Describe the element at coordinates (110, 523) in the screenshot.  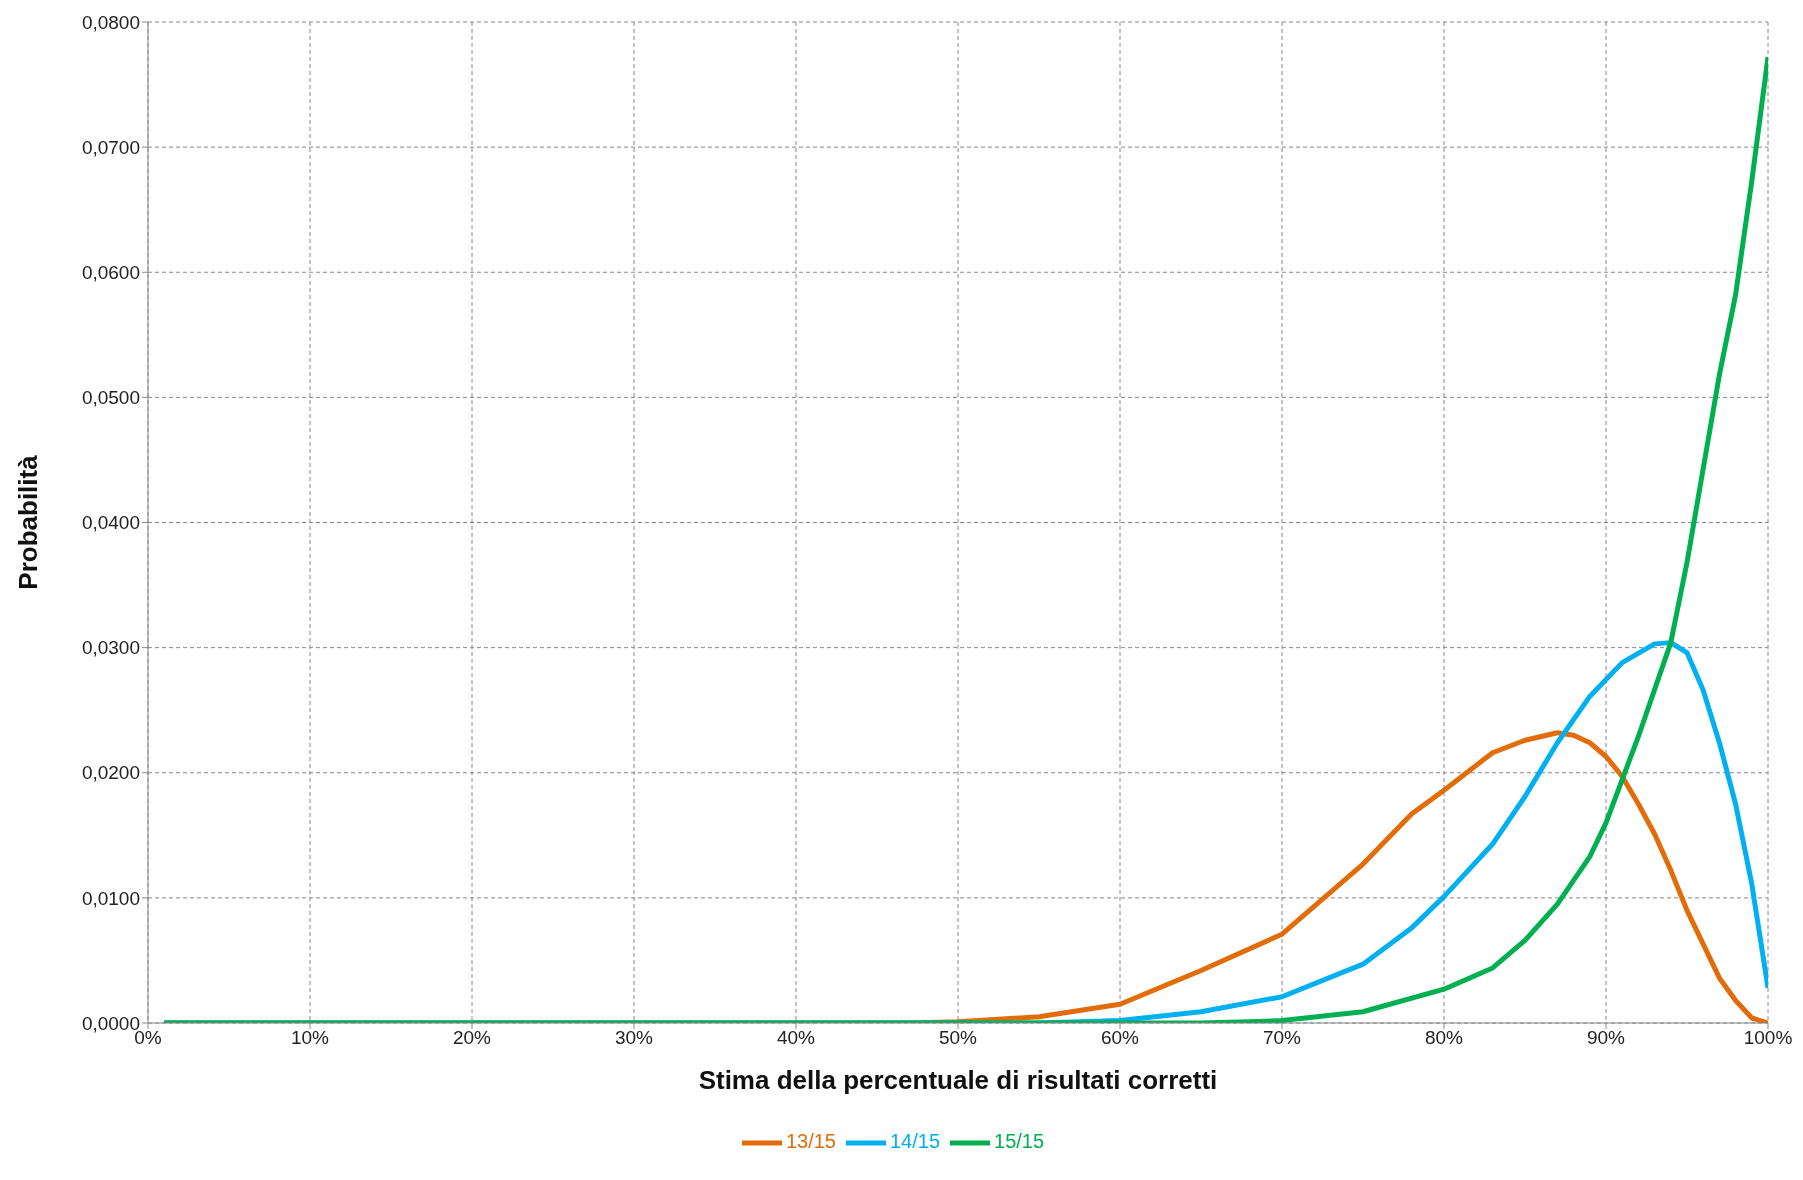
I see `y-tick-label: 0,0400` at that location.